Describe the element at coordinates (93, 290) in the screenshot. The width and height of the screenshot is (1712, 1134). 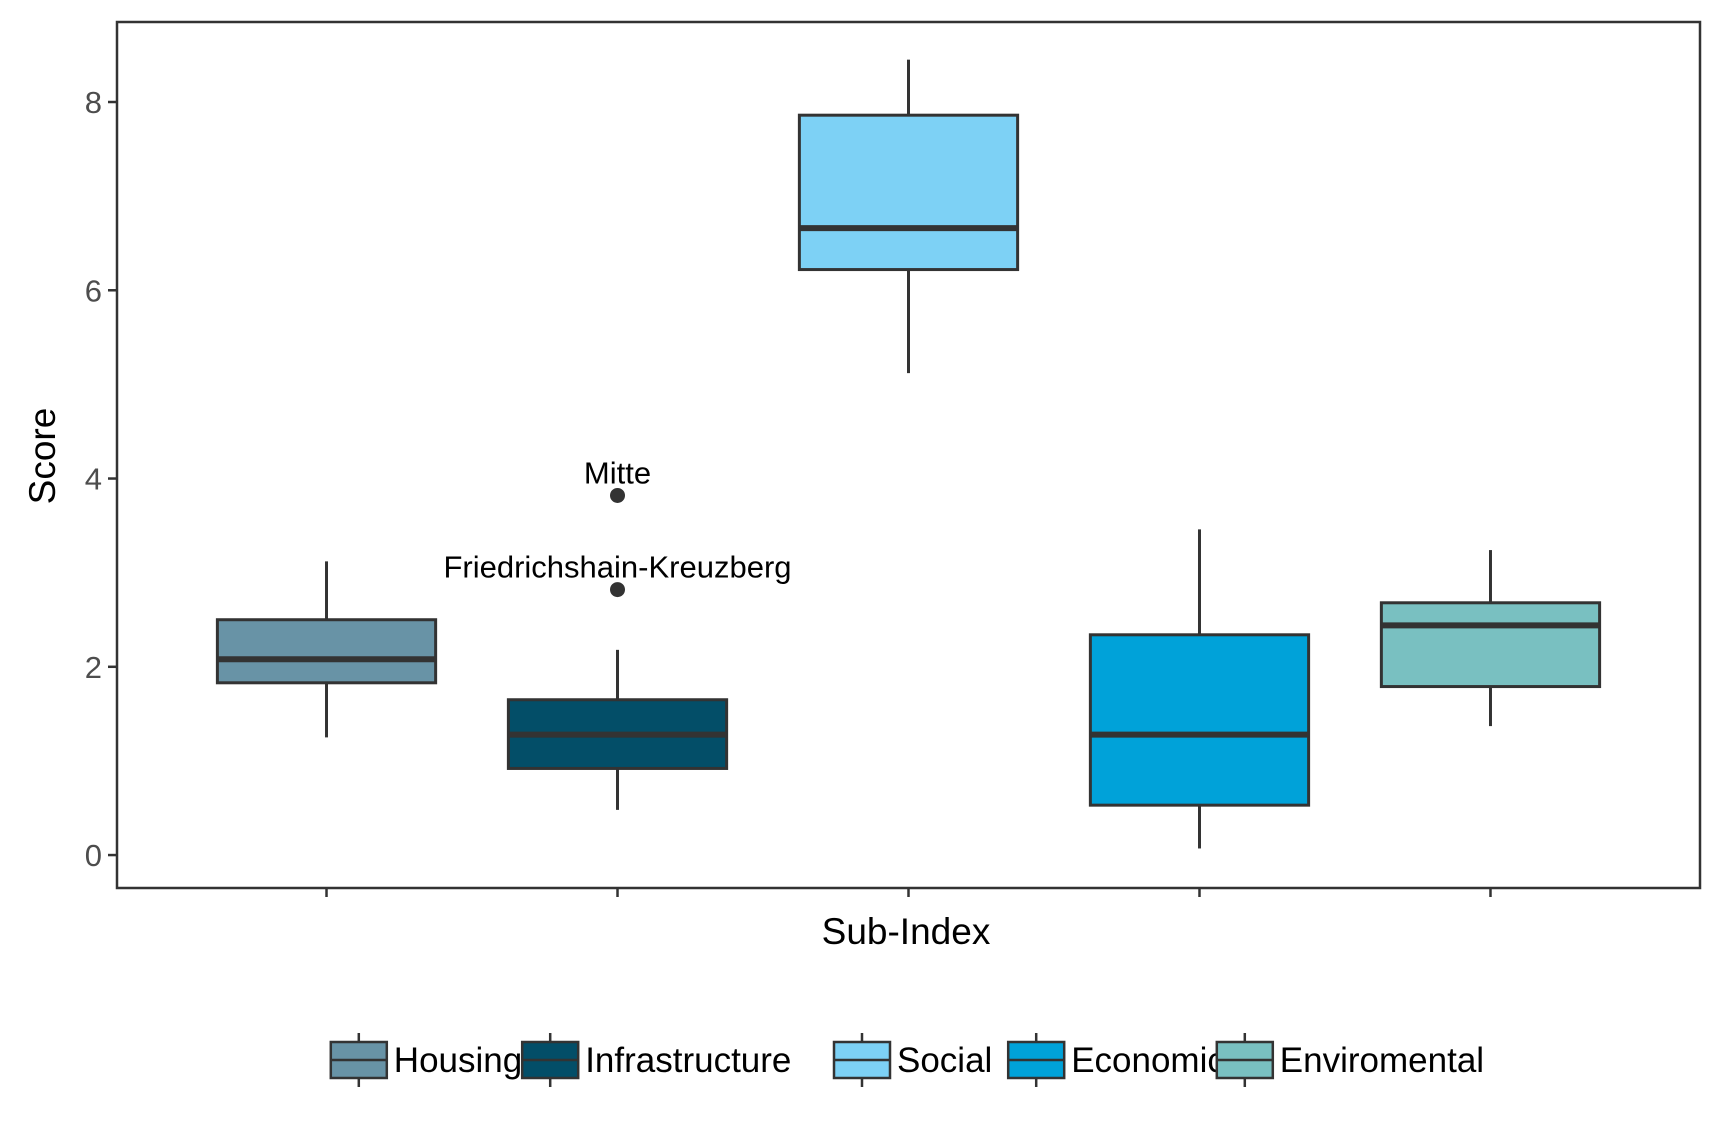
I see `y-tick-label: 6` at that location.